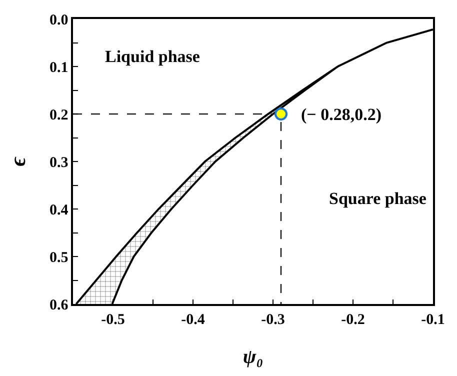 The image size is (457, 376). I want to click on x-axis-title: ψ₀, so click(253, 357).